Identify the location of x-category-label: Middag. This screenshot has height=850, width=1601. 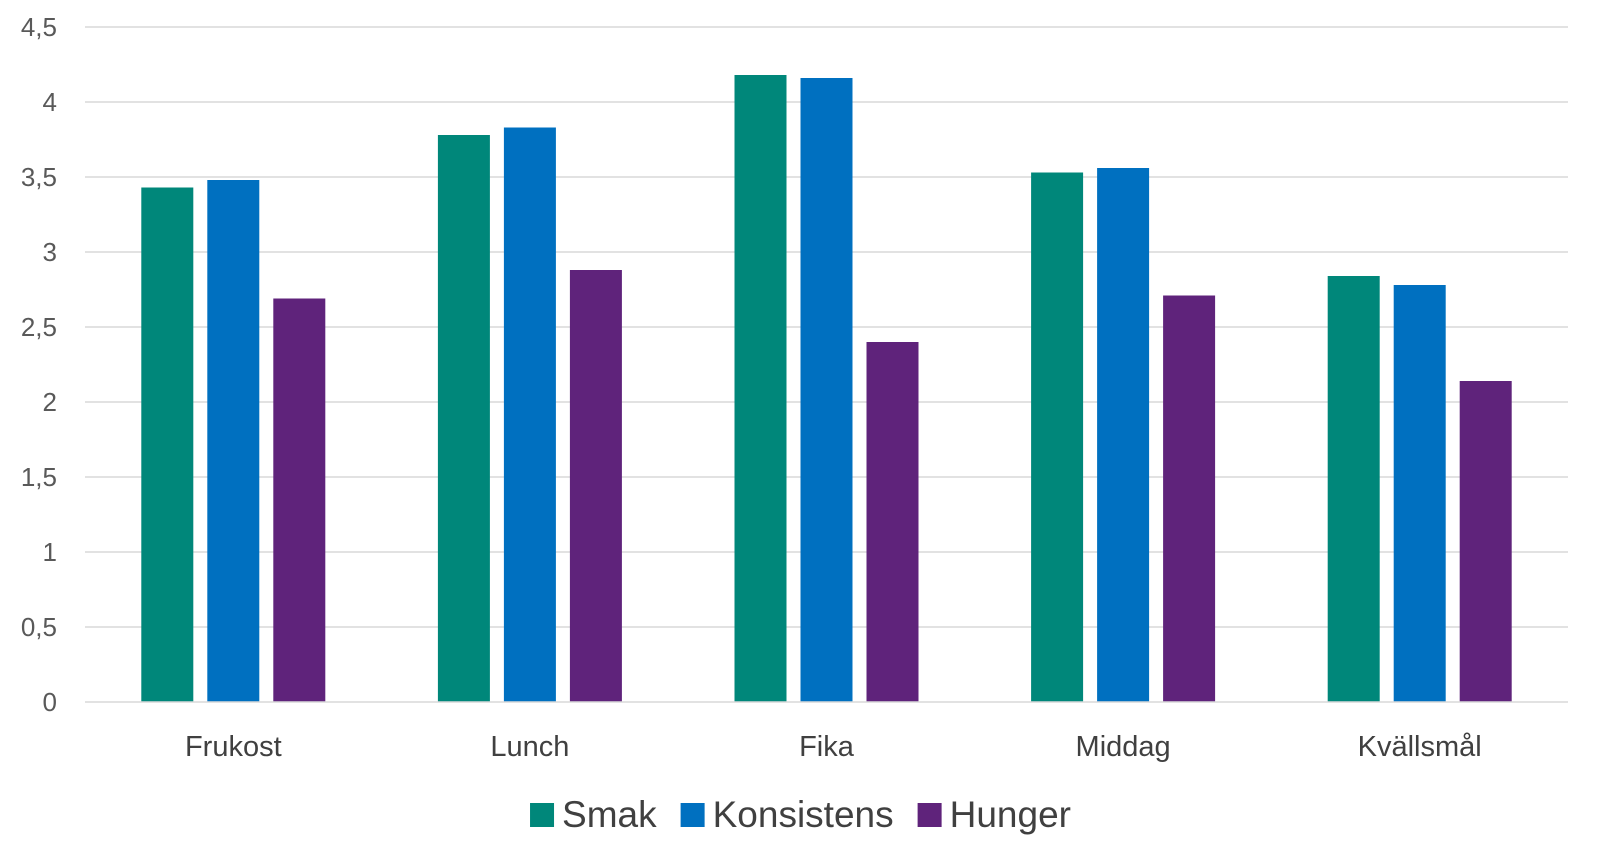
(1123, 747).